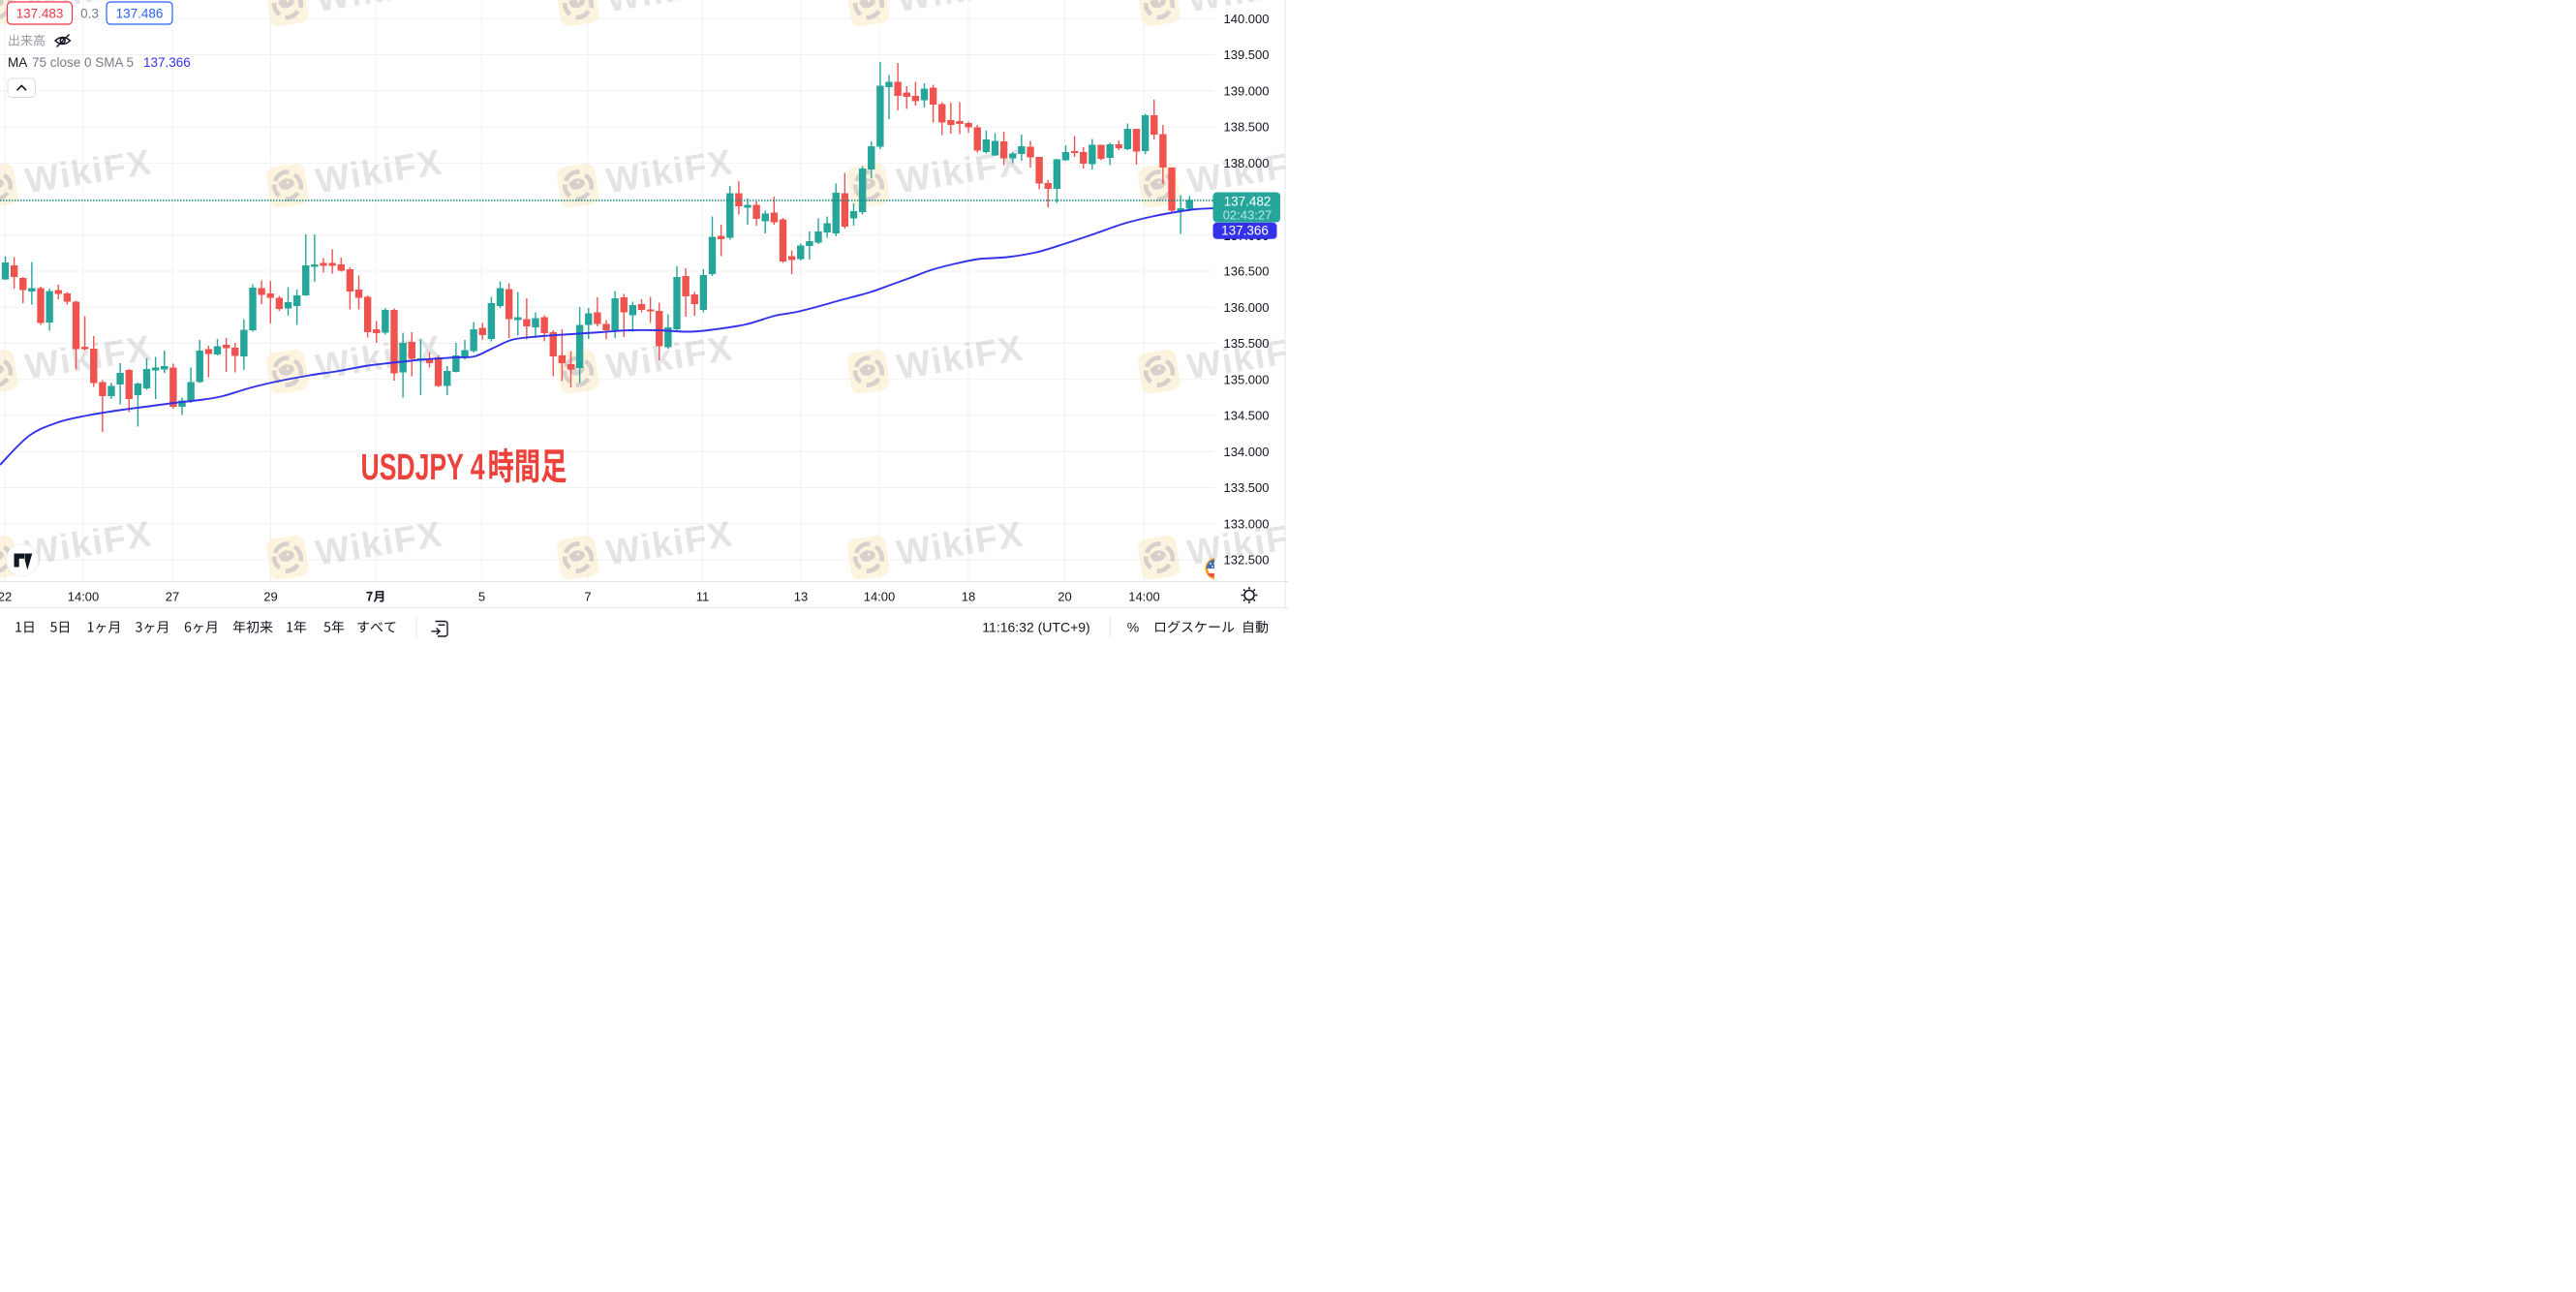 The height and width of the screenshot is (1292, 2576). Describe the element at coordinates (587, 597) in the screenshot. I see `svg-text: 7` at that location.